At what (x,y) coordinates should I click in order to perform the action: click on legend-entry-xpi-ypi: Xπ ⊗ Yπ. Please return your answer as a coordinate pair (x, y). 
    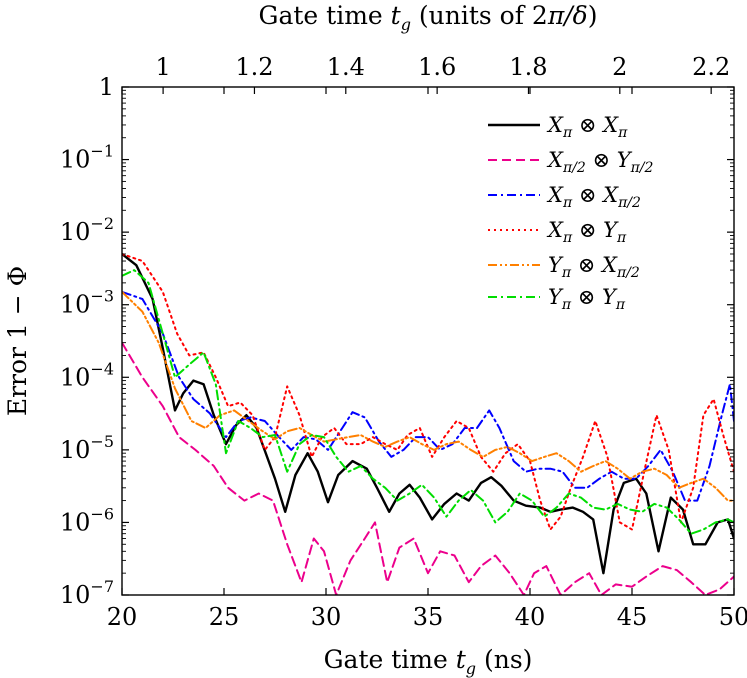
    Looking at the image, I should click on (557, 232).